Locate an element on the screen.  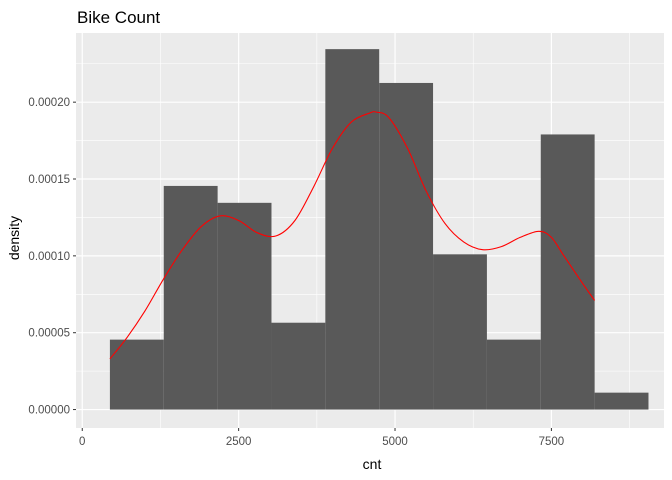
y-tick-label: 0.00000 is located at coordinates (49, 411).